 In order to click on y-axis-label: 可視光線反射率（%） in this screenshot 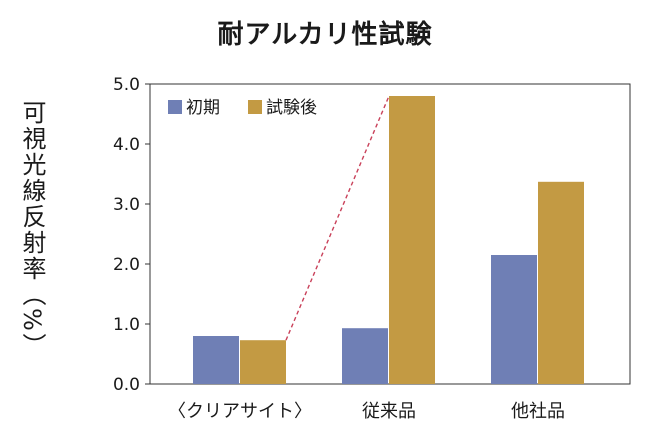, I will do `click(32, 229)`.